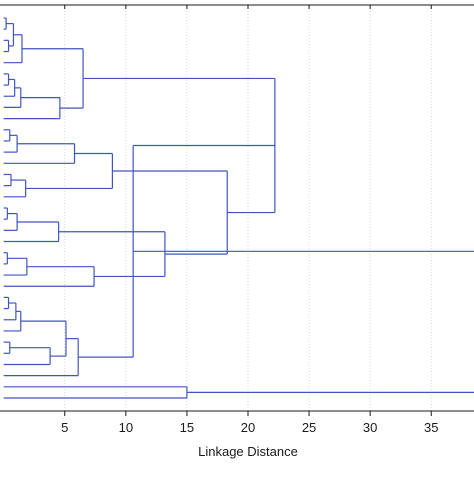  Describe the element at coordinates (248, 427) in the screenshot. I see `x-tick-label: 20` at that location.